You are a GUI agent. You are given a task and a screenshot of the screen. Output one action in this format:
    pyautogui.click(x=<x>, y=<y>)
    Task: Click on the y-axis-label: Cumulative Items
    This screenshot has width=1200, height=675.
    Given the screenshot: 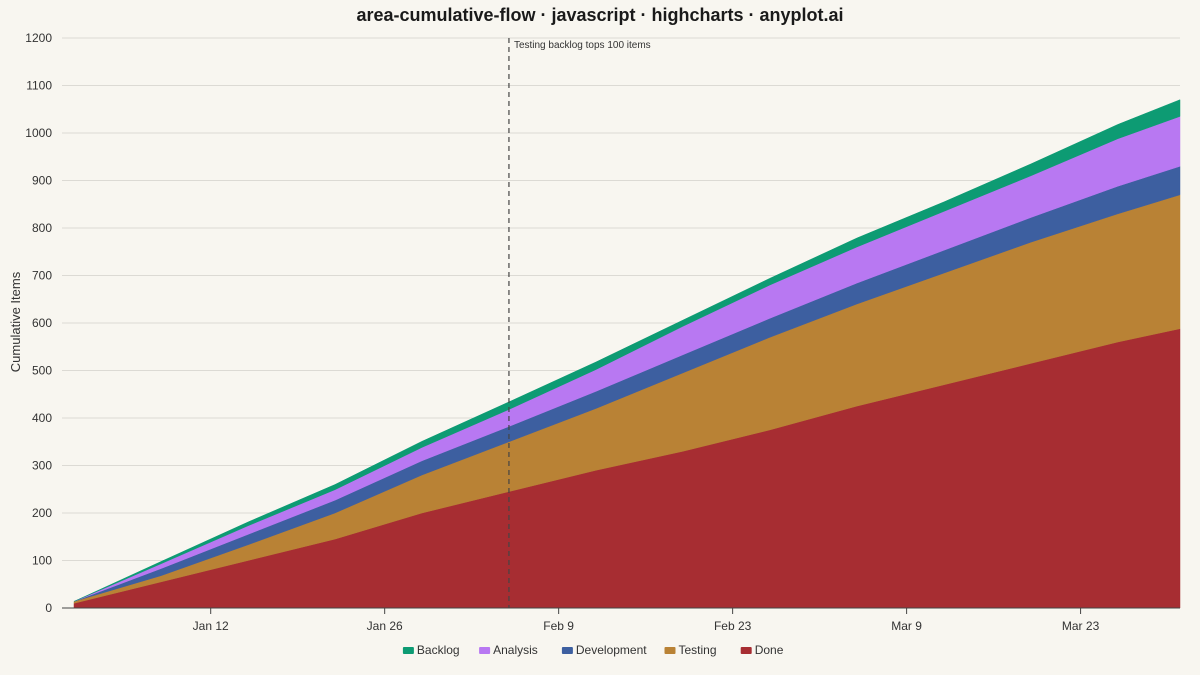 What is the action you would take?
    pyautogui.click(x=15, y=321)
    